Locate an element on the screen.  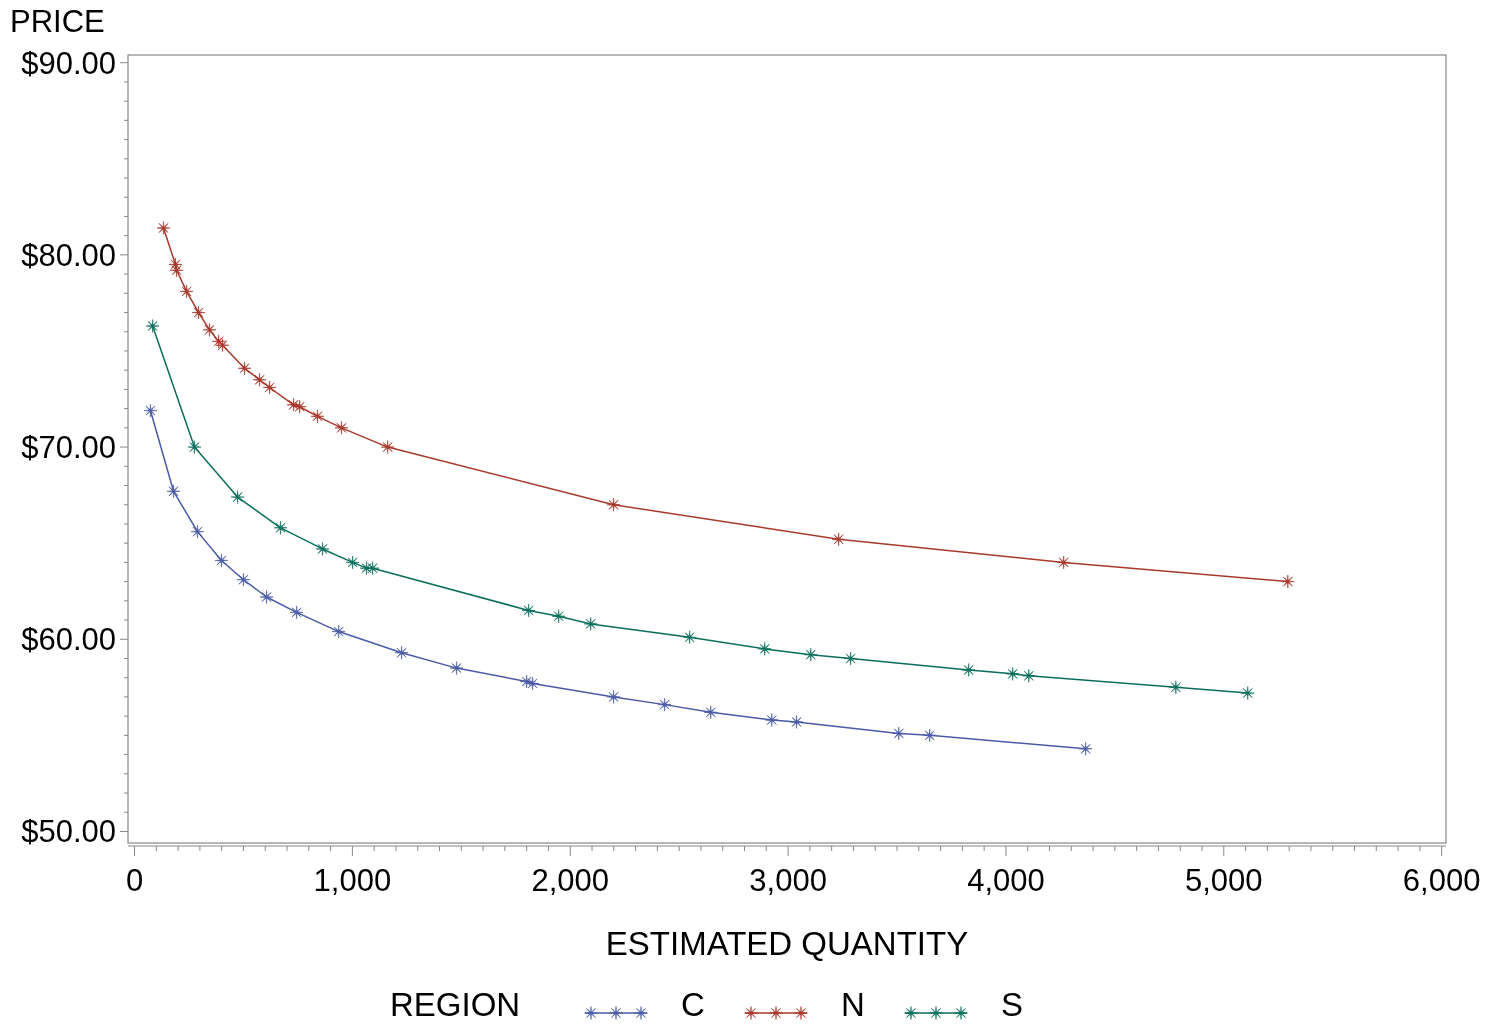
legend-title: REGION is located at coordinates (455, 1004).